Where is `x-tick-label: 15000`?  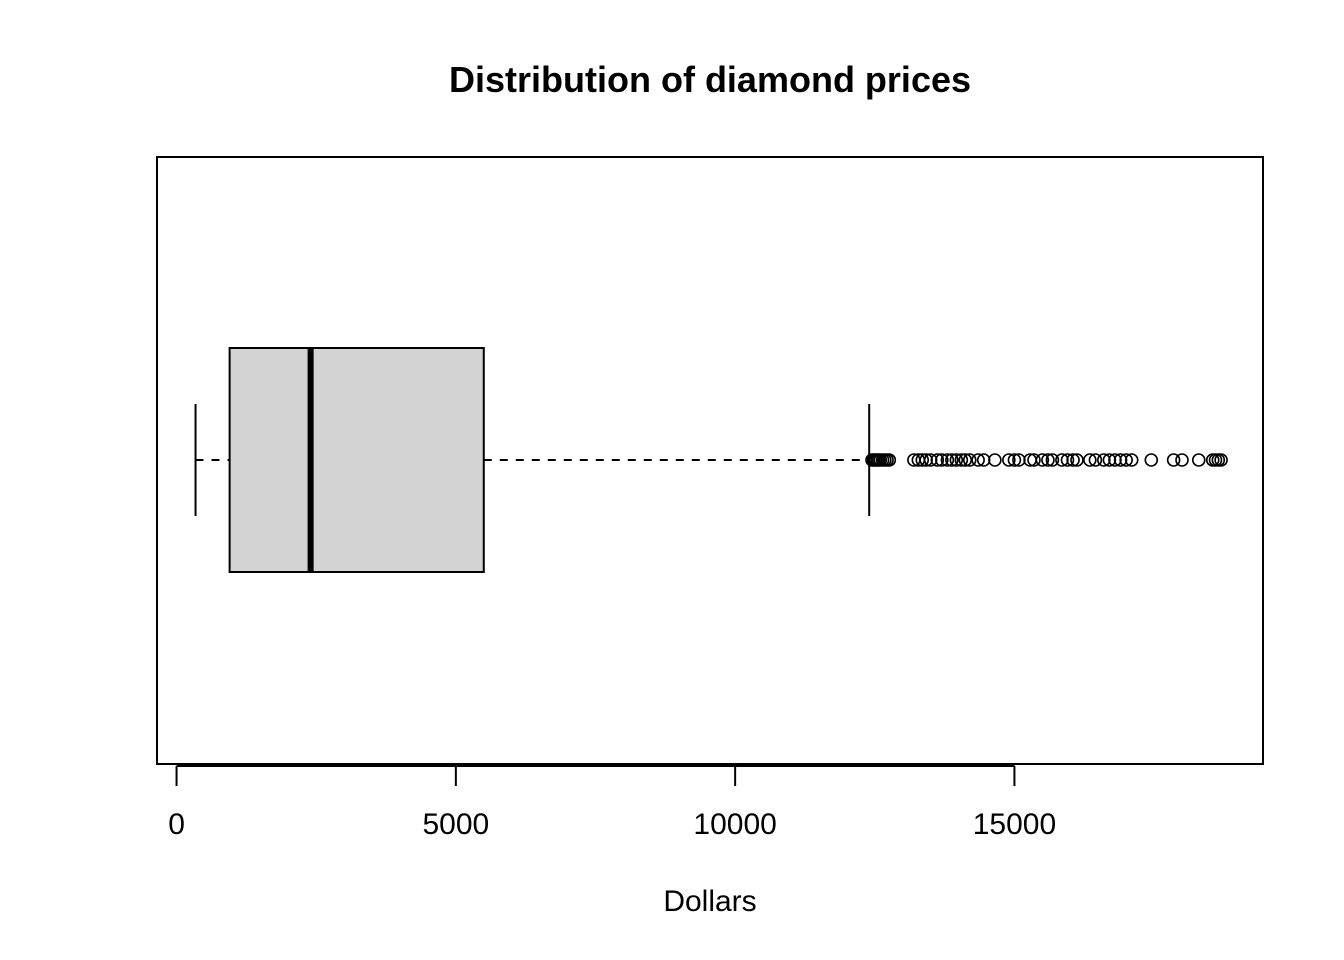
x-tick-label: 15000 is located at coordinates (1014, 824).